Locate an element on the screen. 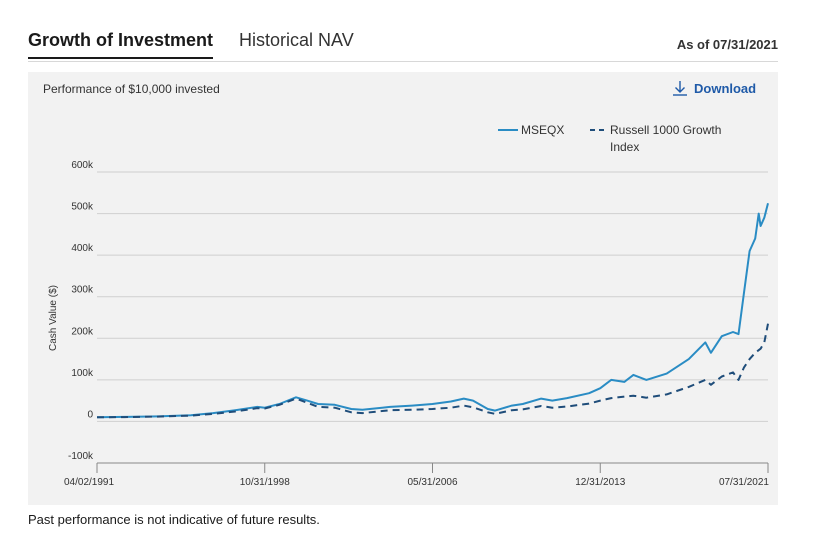  chart-subtitle: Performance of $10,000 invested is located at coordinates (131, 89).